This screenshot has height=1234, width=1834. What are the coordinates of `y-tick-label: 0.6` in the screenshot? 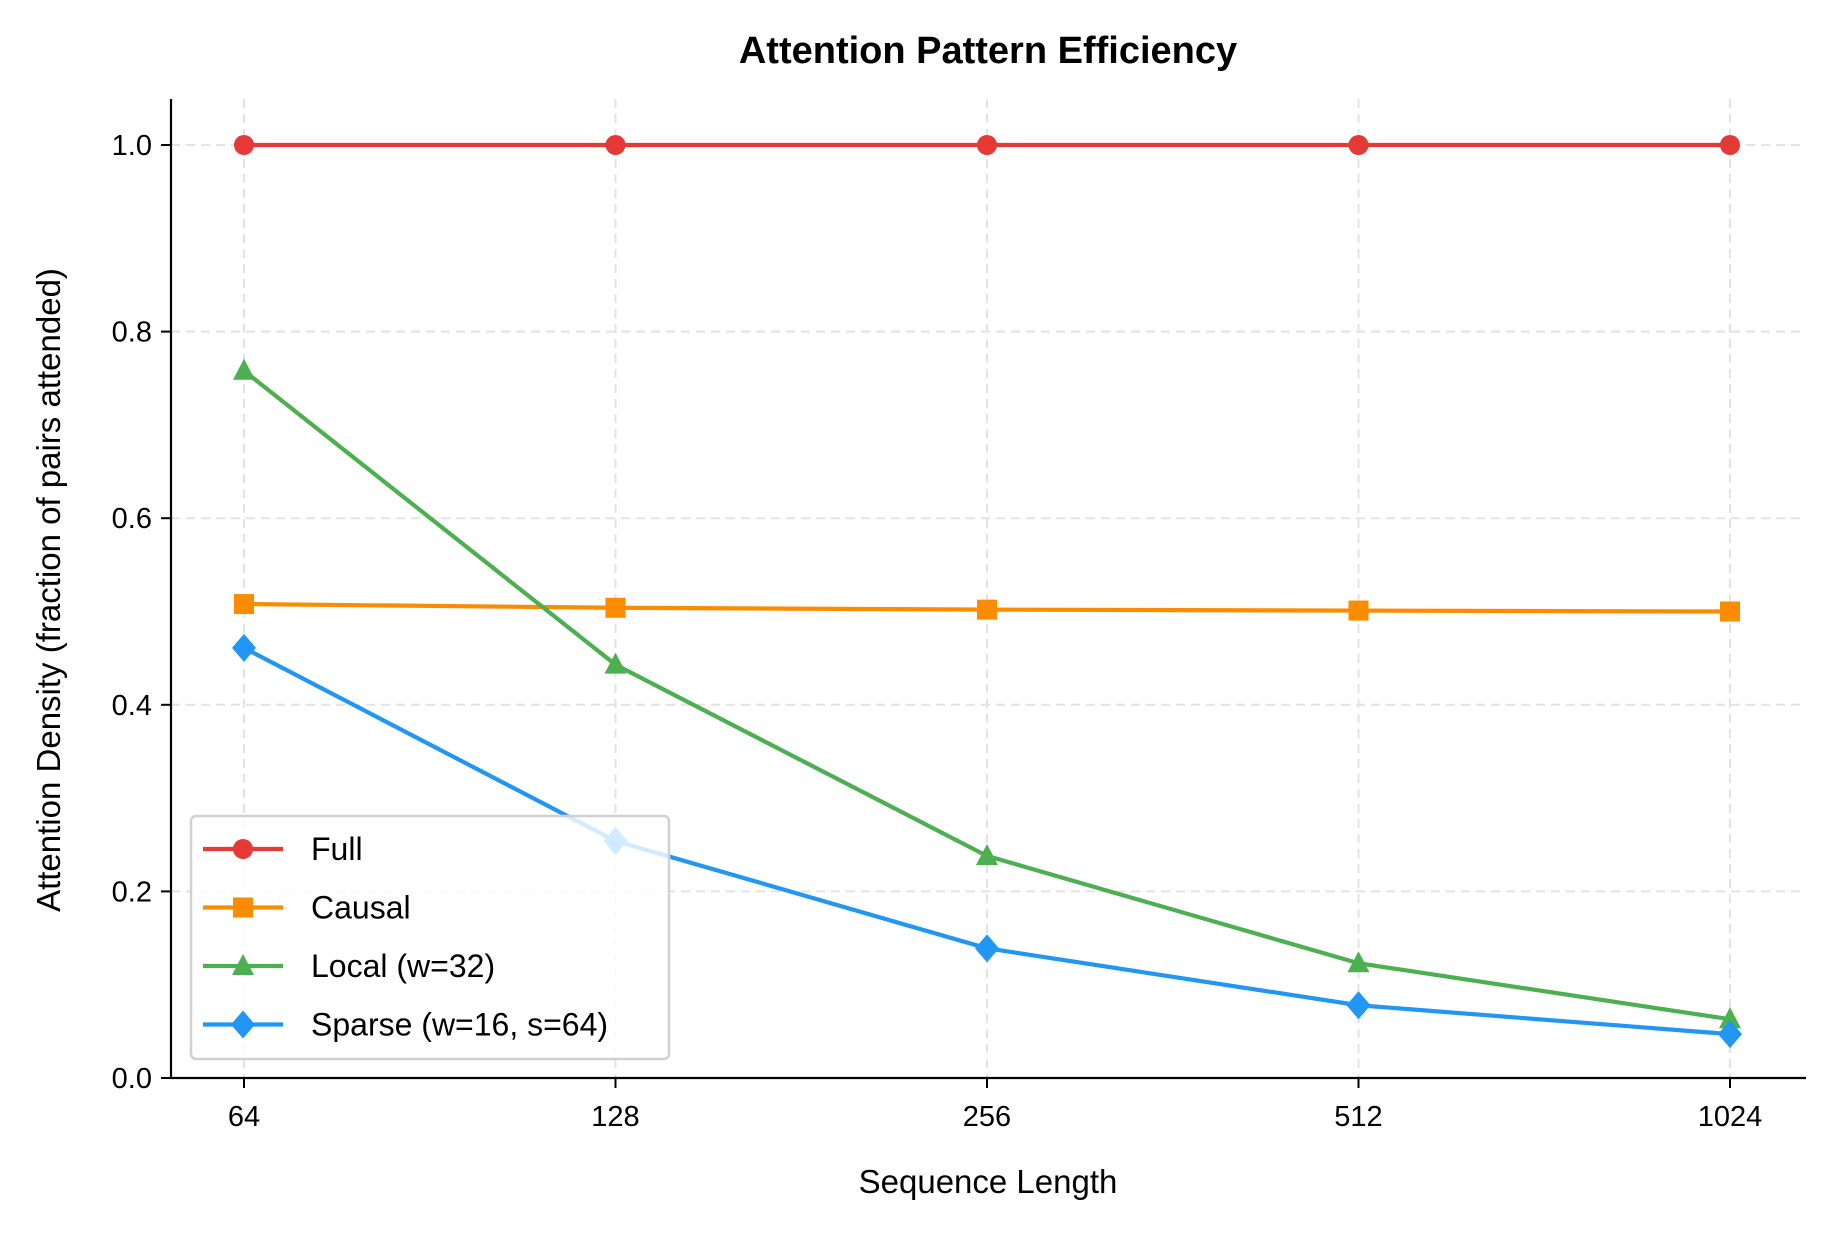 It's located at (132, 519).